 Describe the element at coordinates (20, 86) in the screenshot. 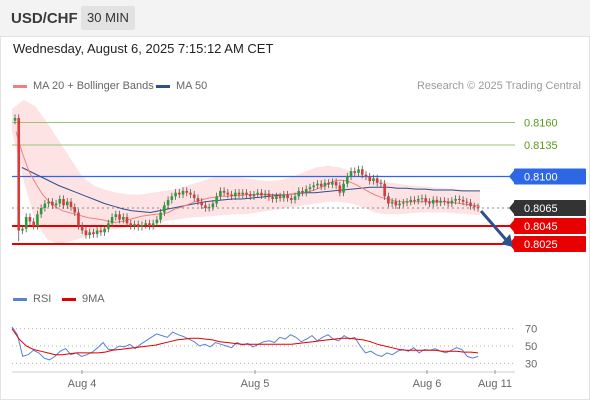

I see `ma20-swatch` at that location.